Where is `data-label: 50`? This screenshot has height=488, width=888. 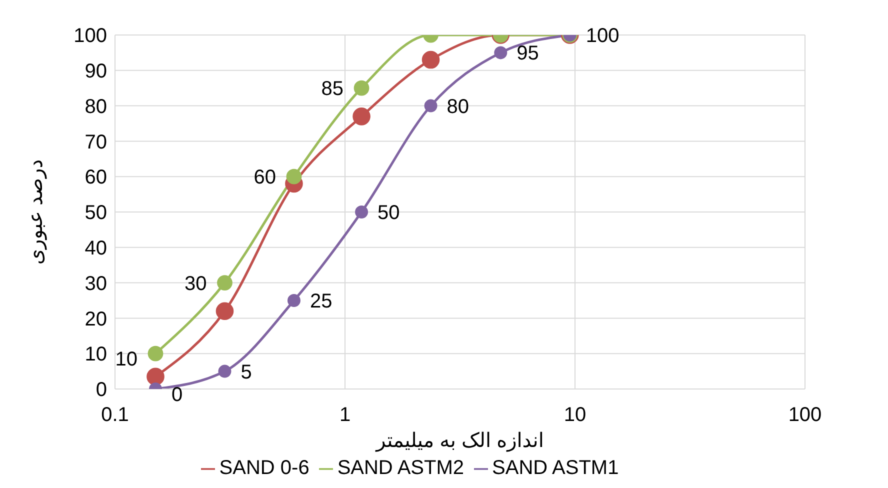 data-label: 50 is located at coordinates (389, 213).